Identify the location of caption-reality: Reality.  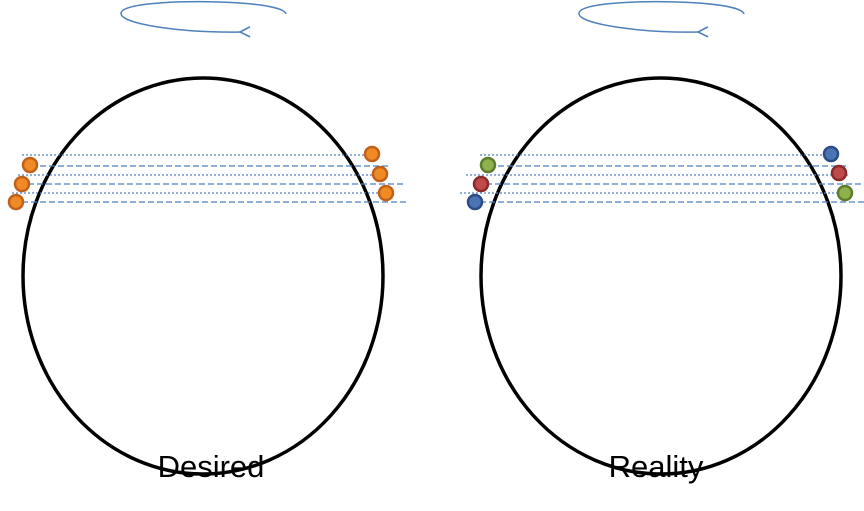
(656, 466).